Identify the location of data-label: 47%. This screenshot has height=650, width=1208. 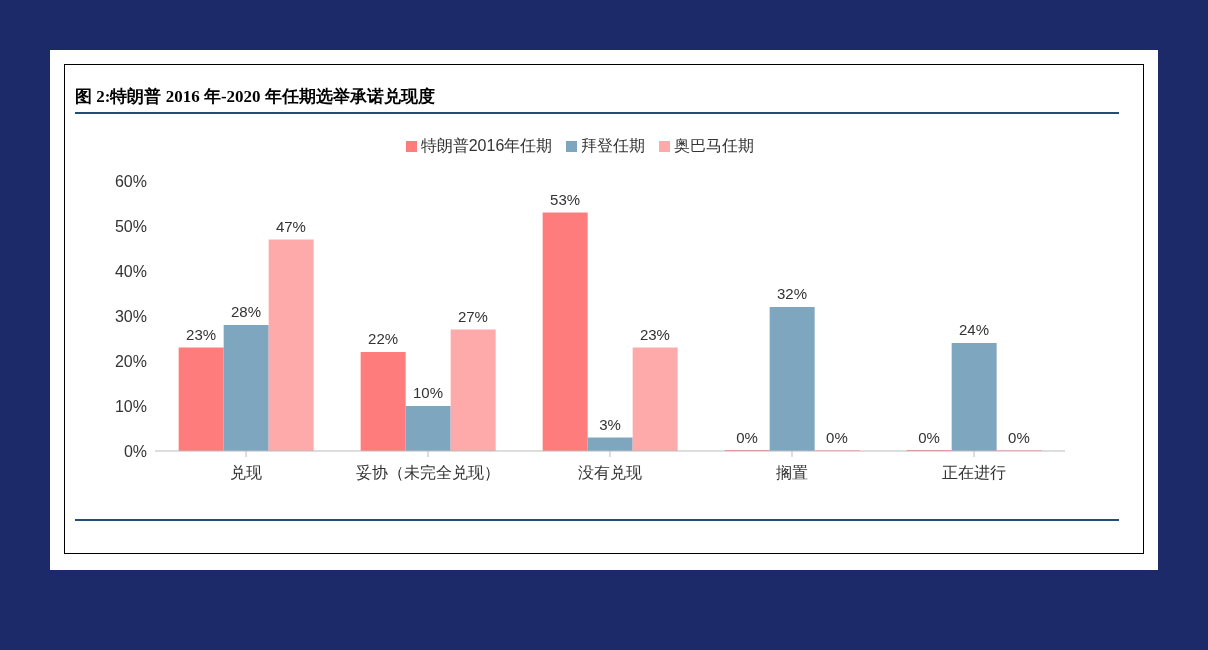
(290, 226).